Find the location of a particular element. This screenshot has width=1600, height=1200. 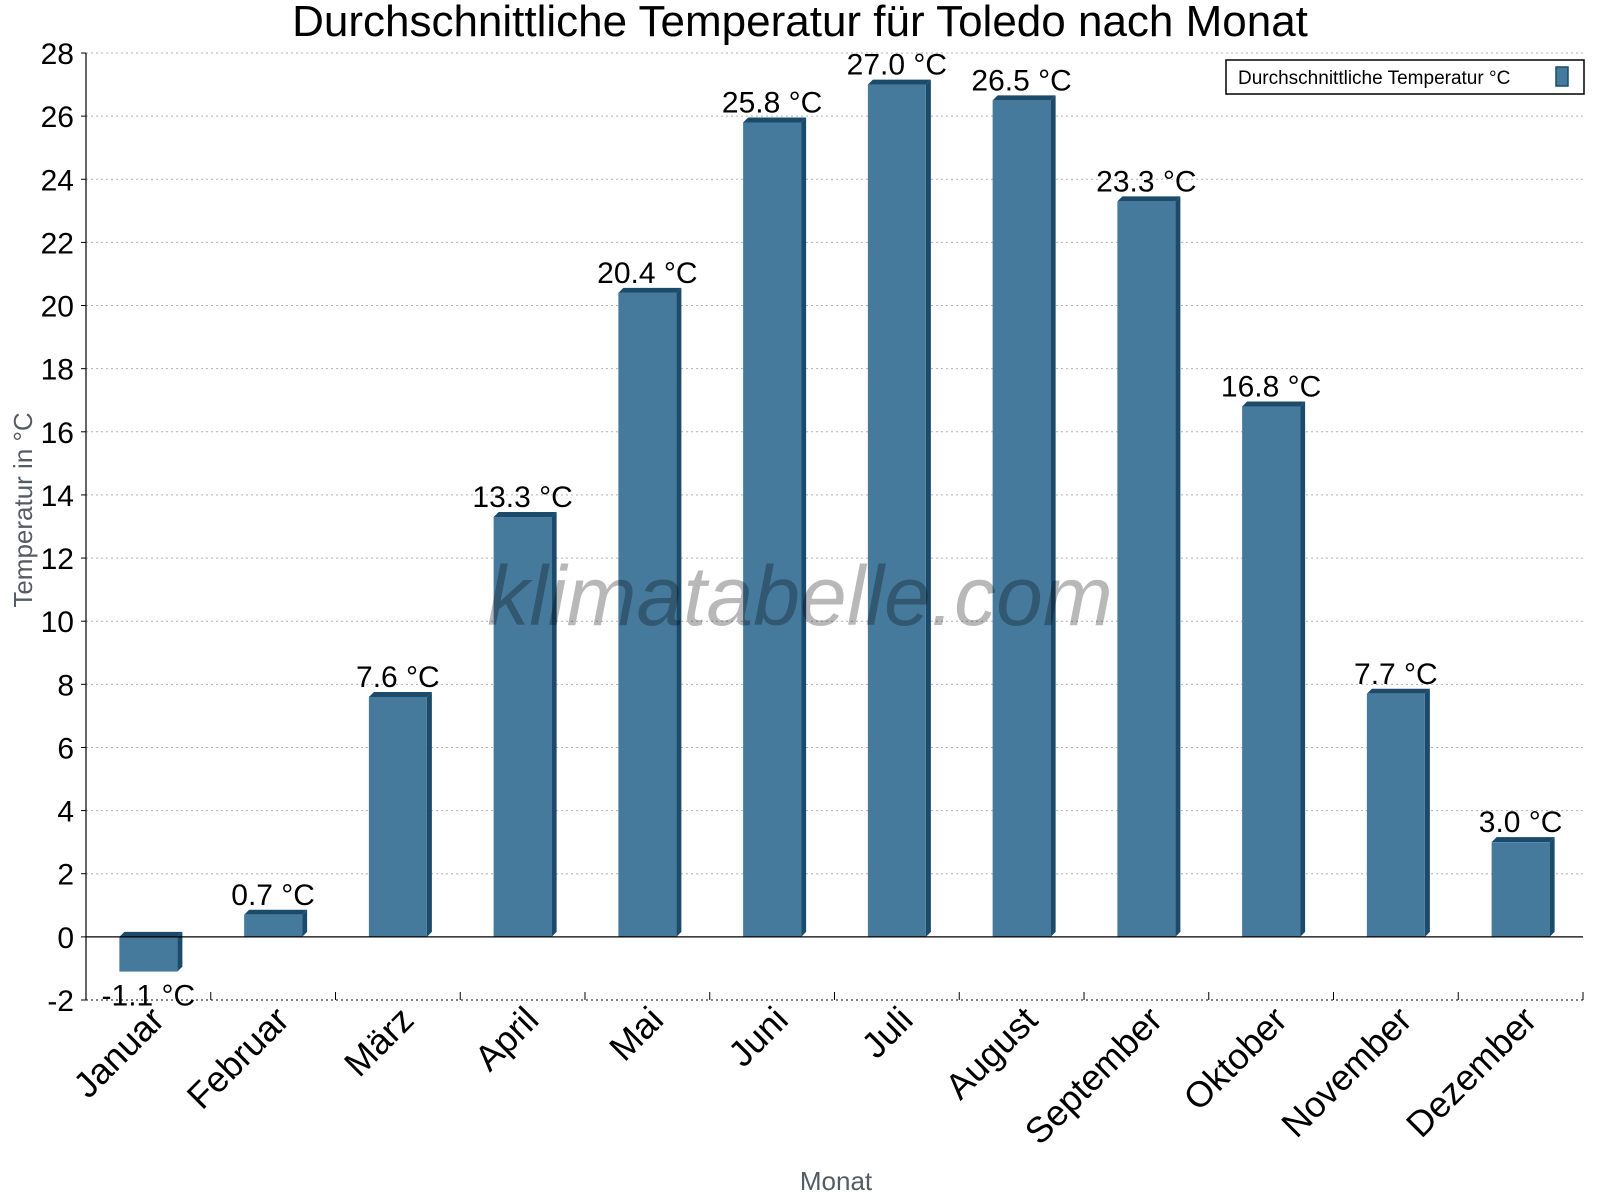

data-label: 16.8 °C is located at coordinates (1271, 387).